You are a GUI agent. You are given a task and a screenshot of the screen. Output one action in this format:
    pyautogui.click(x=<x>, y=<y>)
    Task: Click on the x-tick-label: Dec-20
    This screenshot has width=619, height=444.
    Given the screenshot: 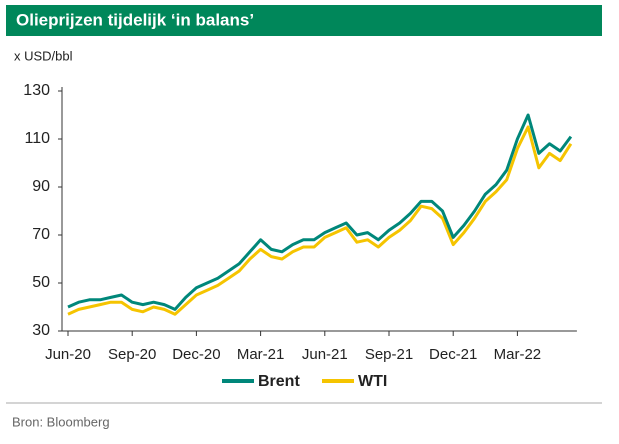 What is the action you would take?
    pyautogui.click(x=196, y=354)
    